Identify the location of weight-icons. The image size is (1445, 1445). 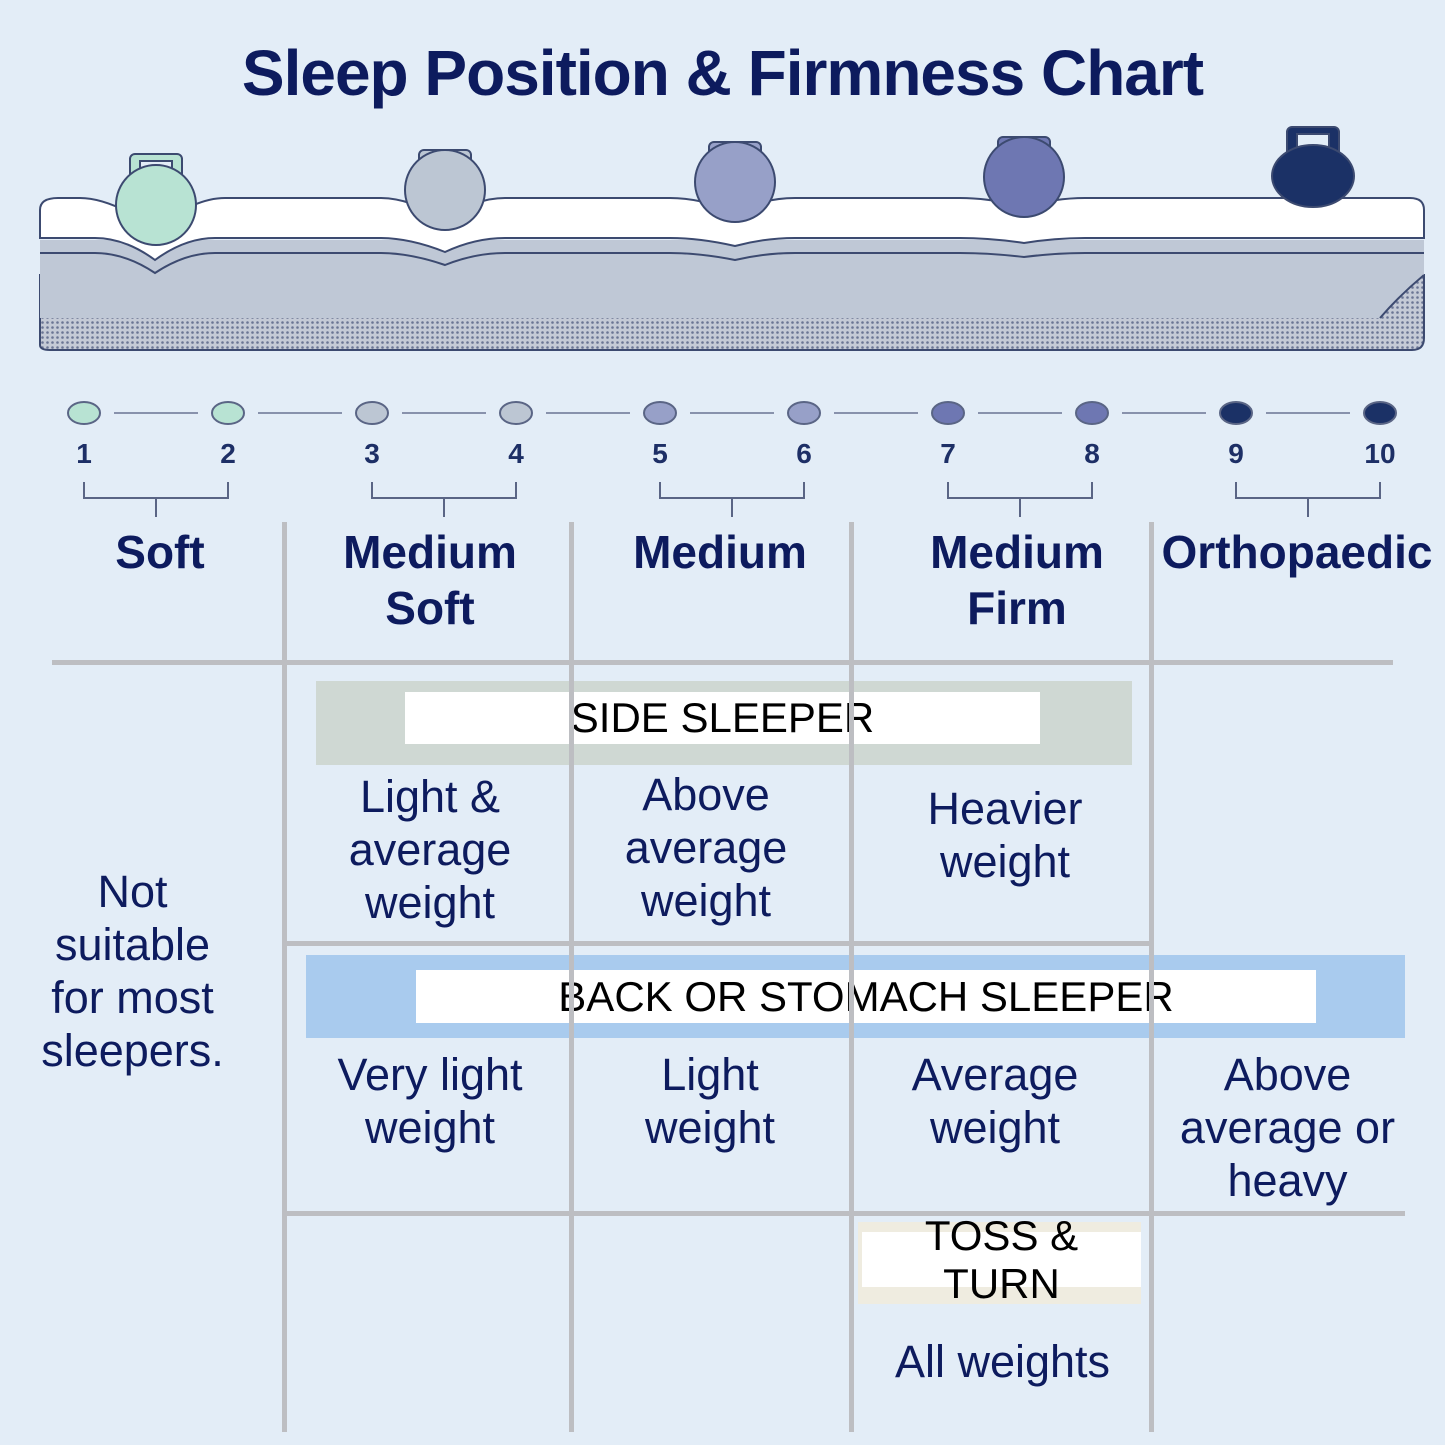
(735, 186).